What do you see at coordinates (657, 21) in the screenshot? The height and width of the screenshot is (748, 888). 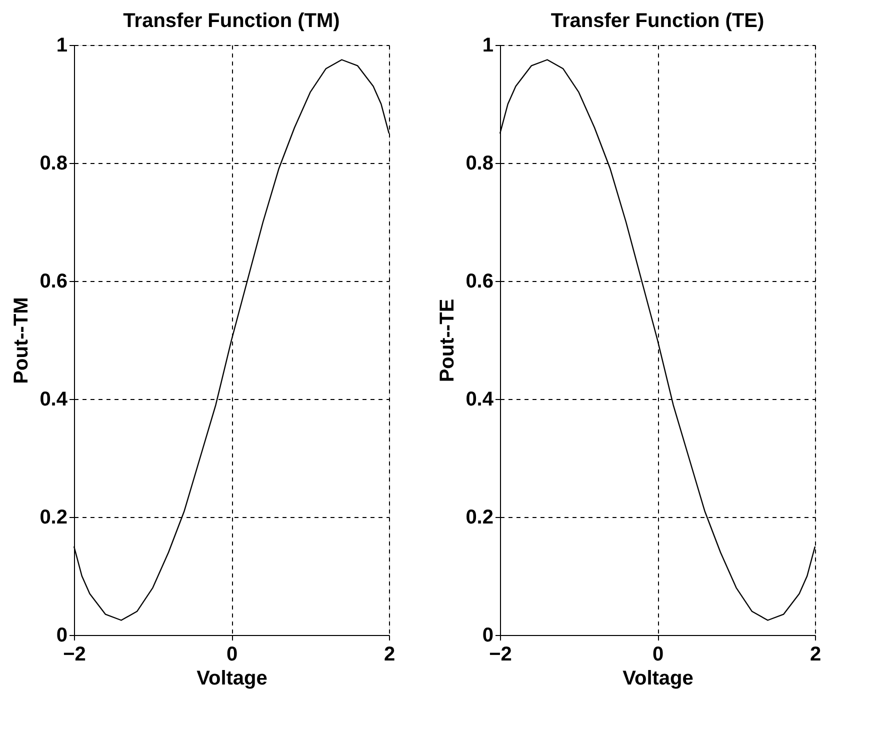 I see `chart-title: Transfer Function (TE)` at bounding box center [657, 21].